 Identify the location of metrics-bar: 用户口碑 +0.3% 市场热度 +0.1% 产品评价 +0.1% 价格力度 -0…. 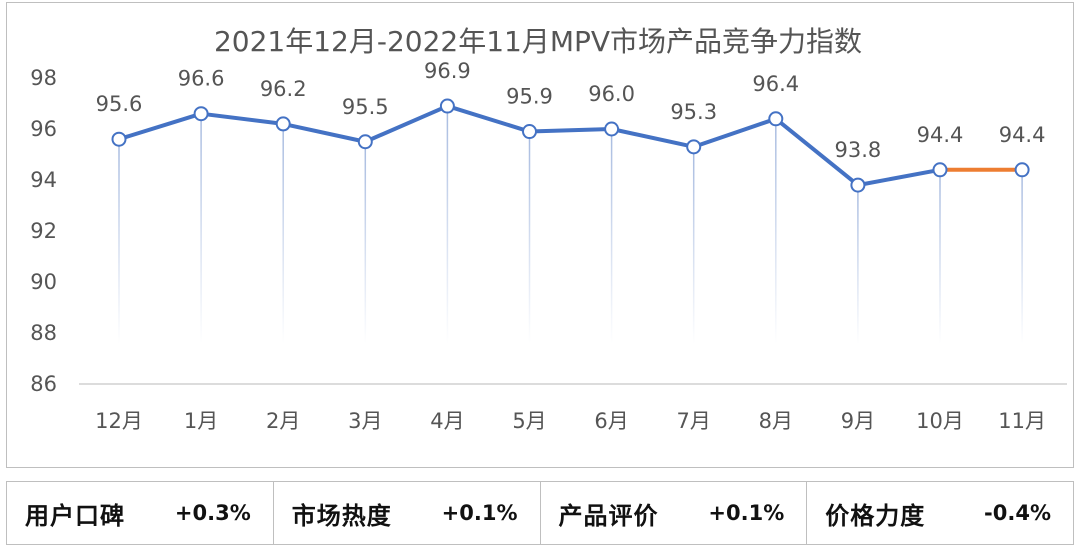
(540, 513).